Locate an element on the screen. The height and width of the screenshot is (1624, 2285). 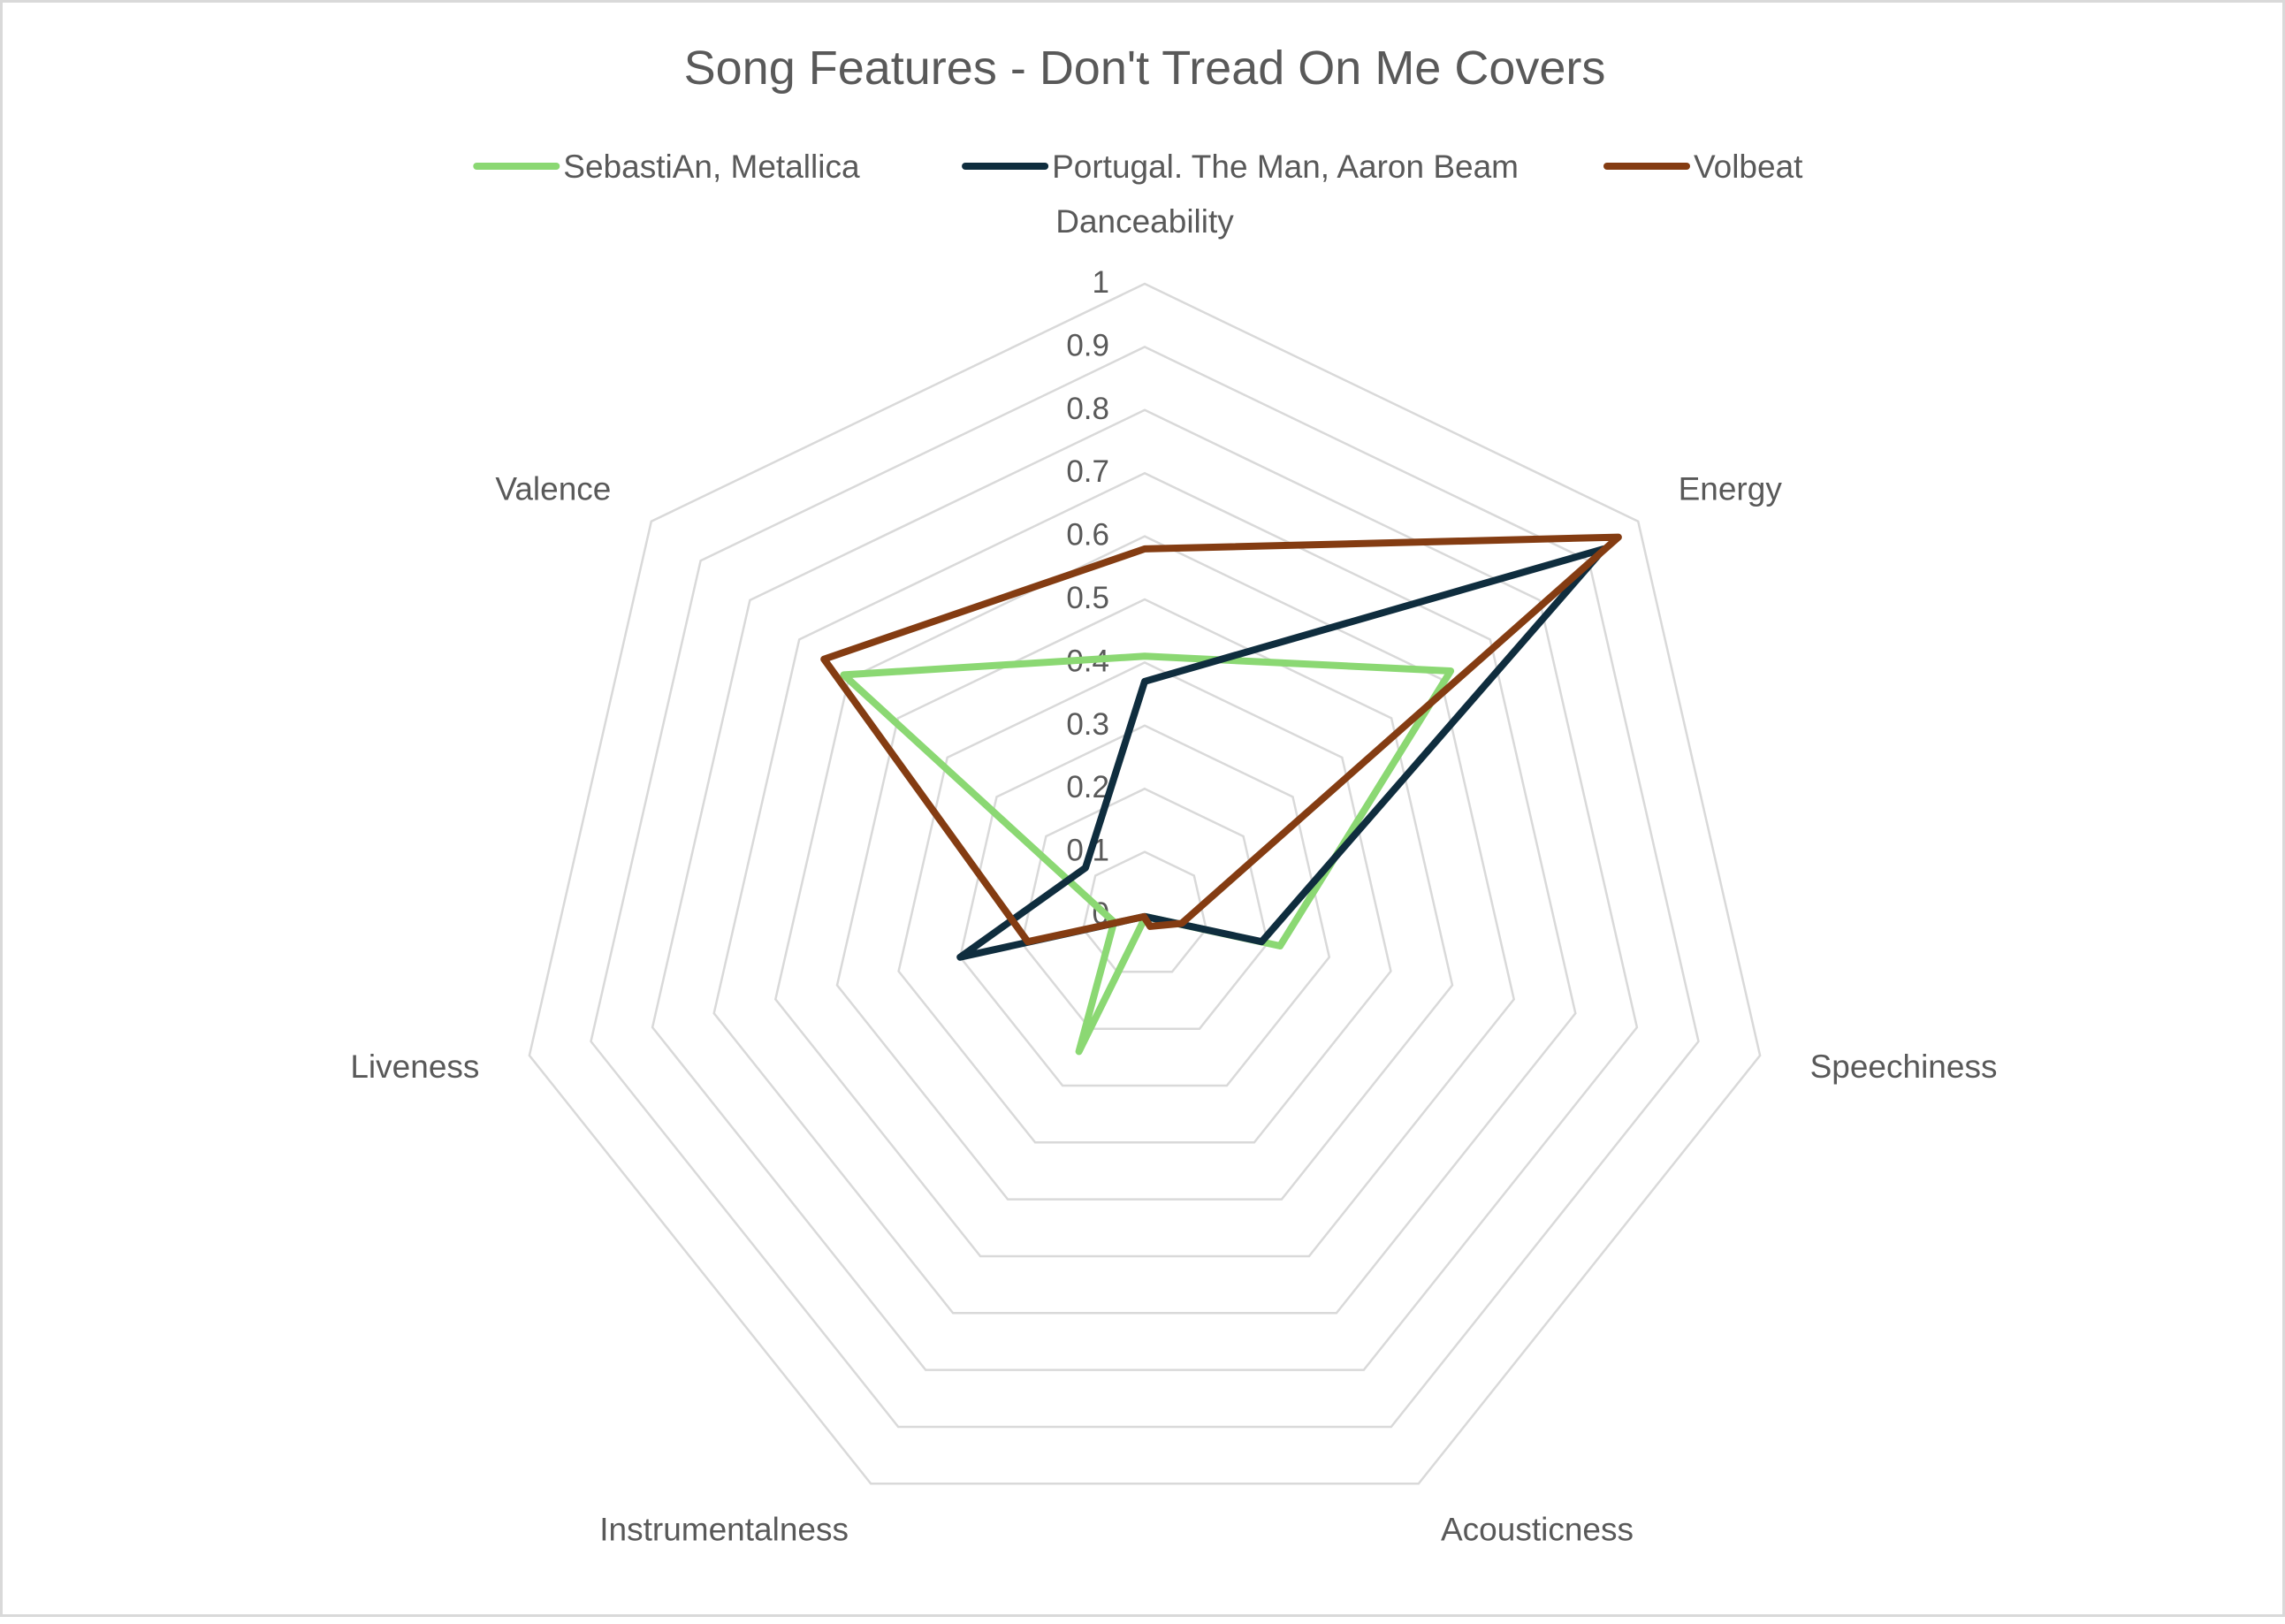
axis-label: Energy is located at coordinates (1731, 489).